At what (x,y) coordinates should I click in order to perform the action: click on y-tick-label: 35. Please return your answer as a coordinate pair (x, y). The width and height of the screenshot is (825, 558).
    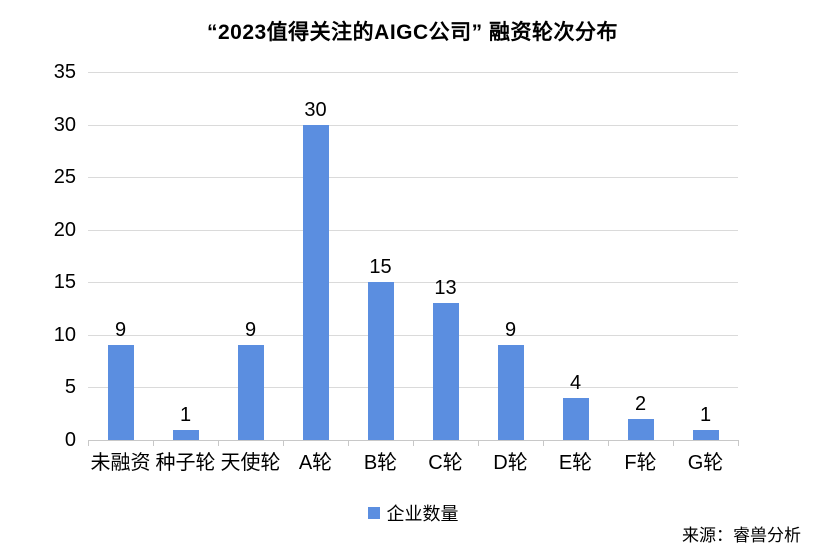
    Looking at the image, I should click on (64, 72).